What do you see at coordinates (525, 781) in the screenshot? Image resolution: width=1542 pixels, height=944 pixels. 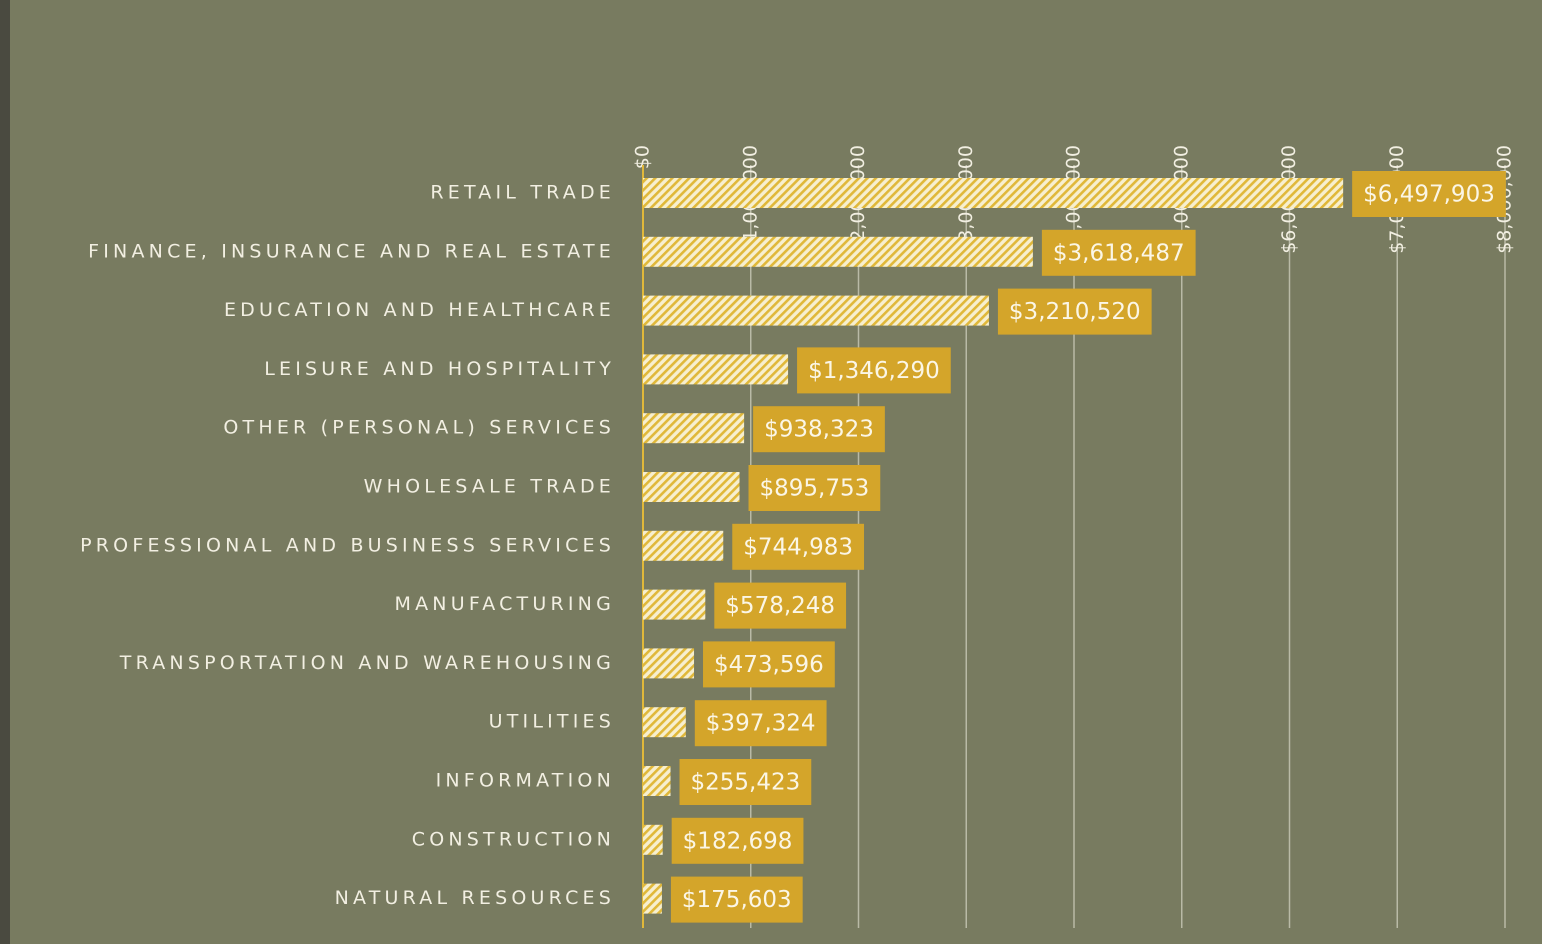 I see `category-label: INFORMATION` at bounding box center [525, 781].